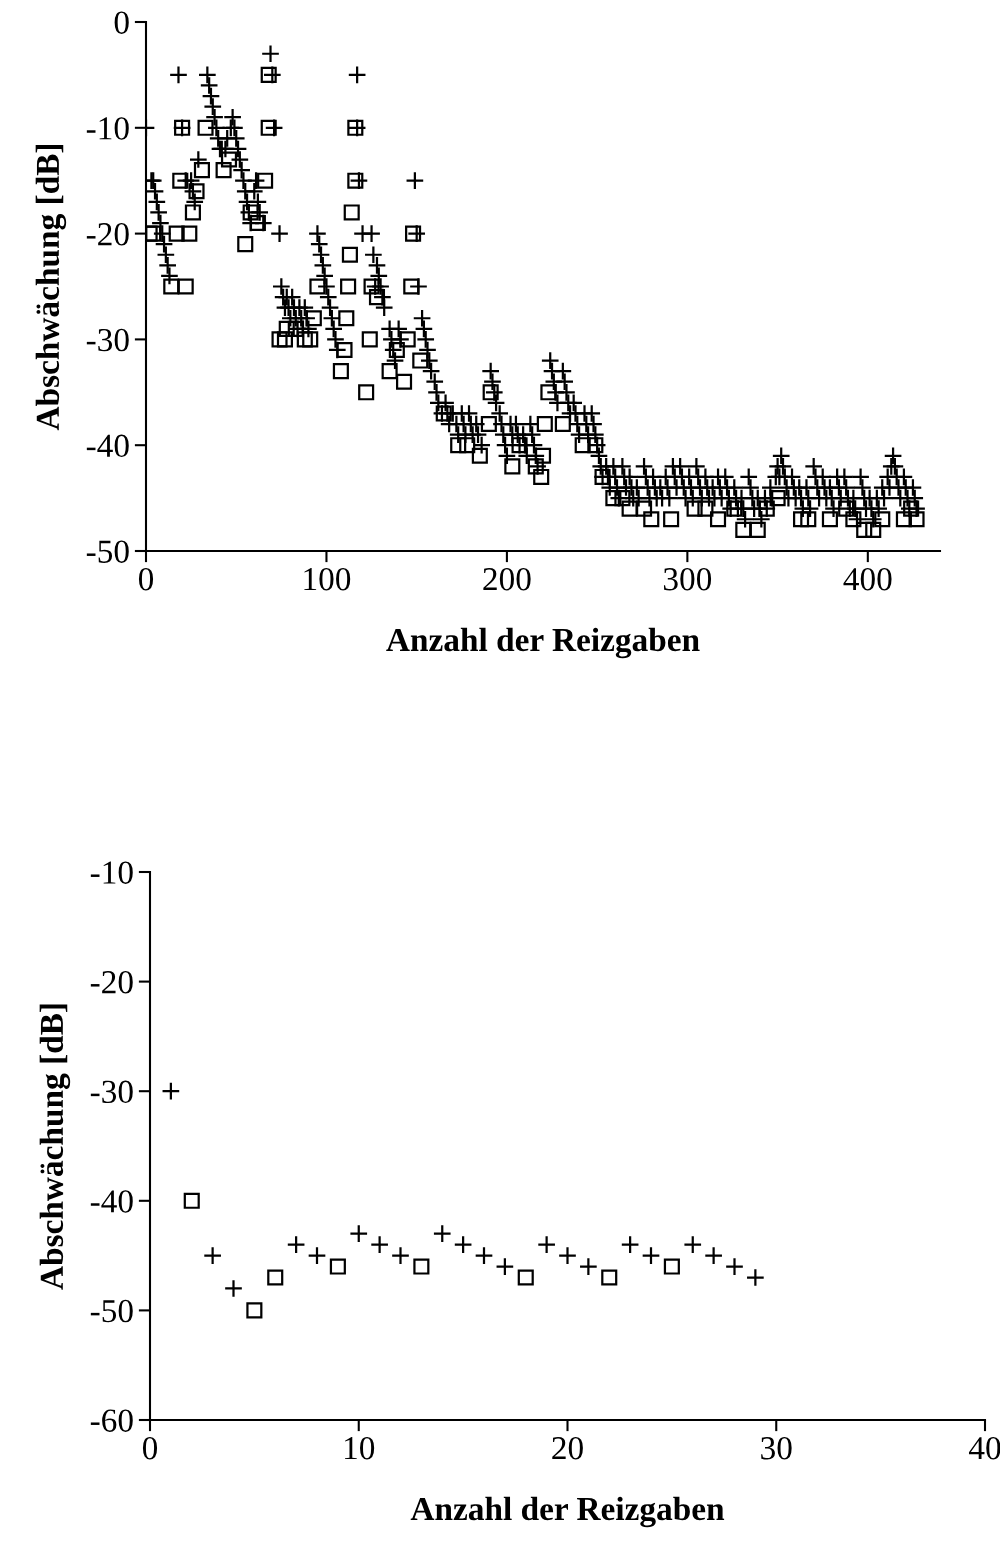  Describe the element at coordinates (507, 579) in the screenshot. I see `x-tick-label: 200` at that location.